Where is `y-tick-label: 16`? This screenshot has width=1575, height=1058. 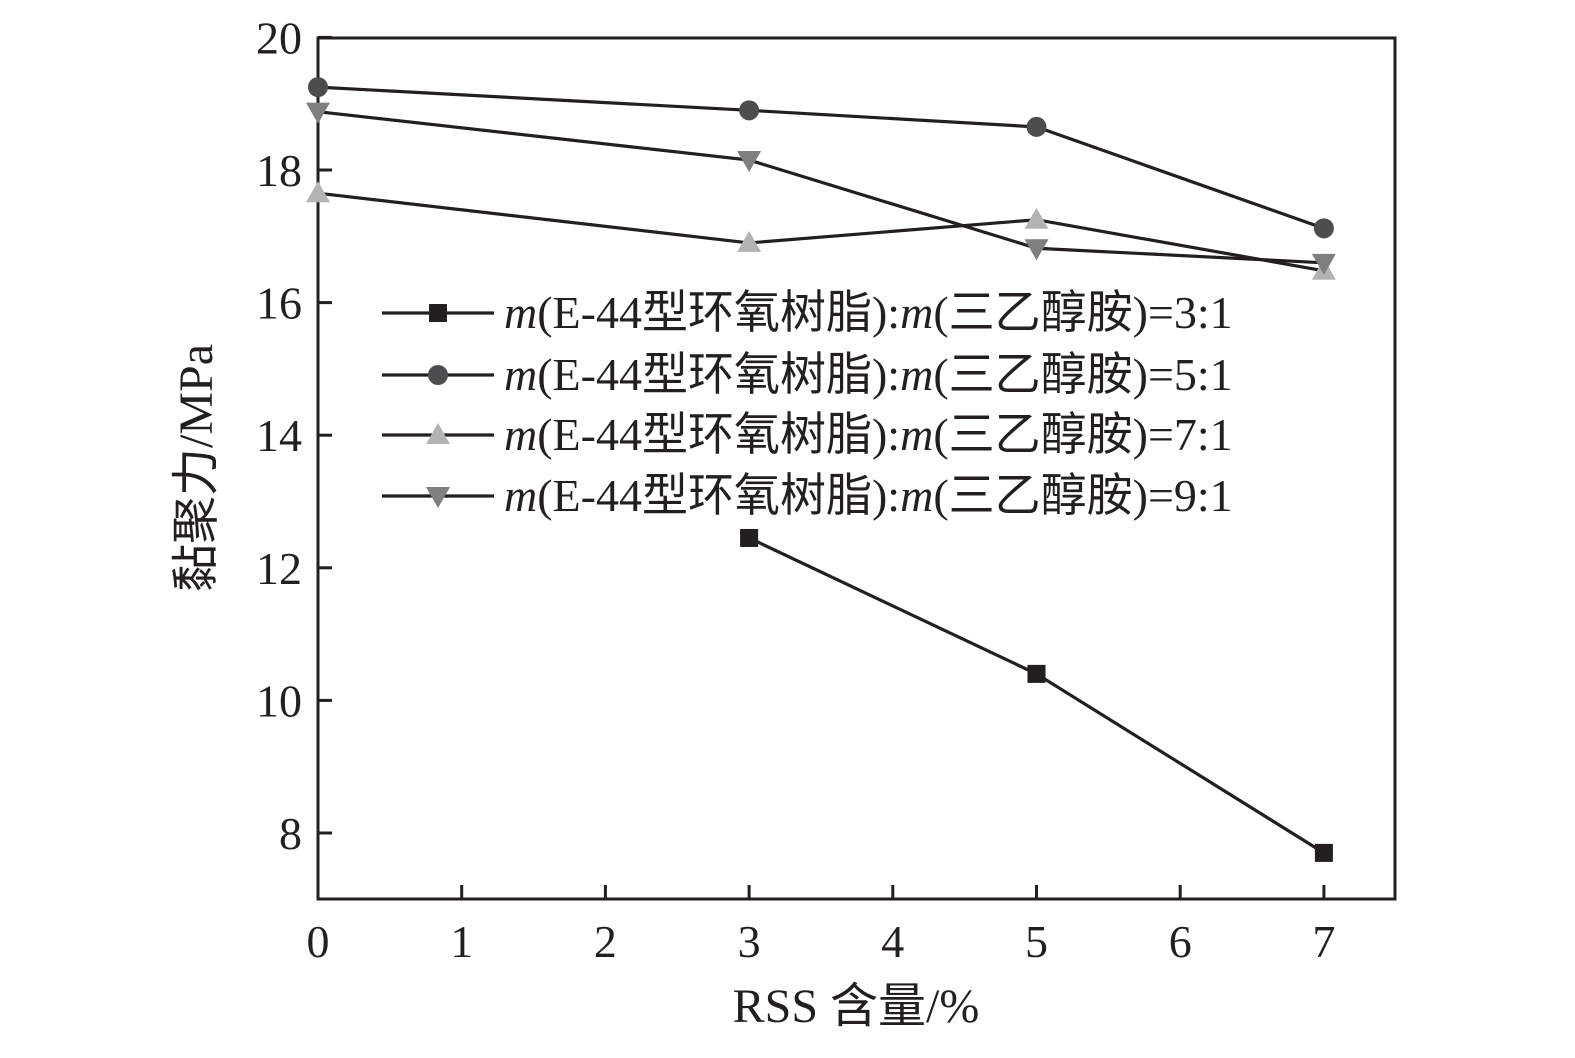
y-tick-label: 16 is located at coordinates (279, 303).